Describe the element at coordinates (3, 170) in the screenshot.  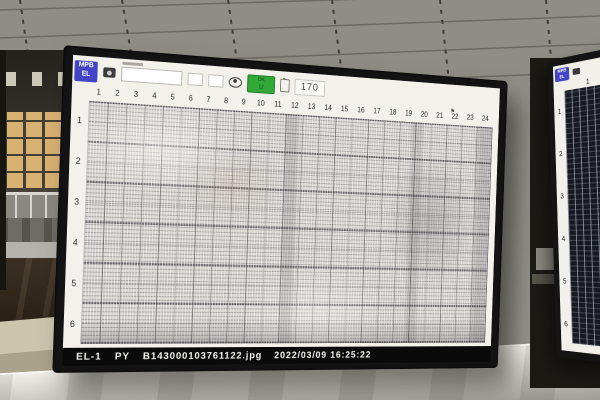
I see `wall-edge` at that location.